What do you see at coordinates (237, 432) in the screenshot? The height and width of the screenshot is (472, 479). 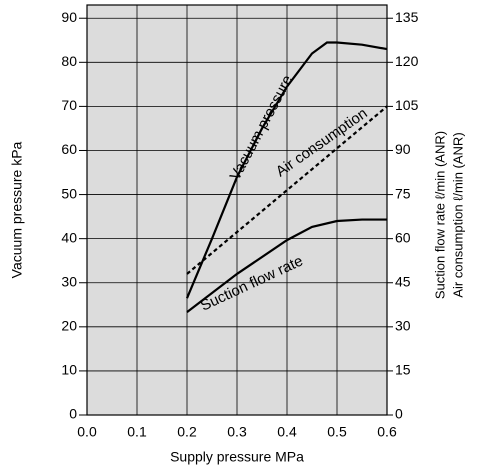 I see `x-tick-label: 0.3` at bounding box center [237, 432].